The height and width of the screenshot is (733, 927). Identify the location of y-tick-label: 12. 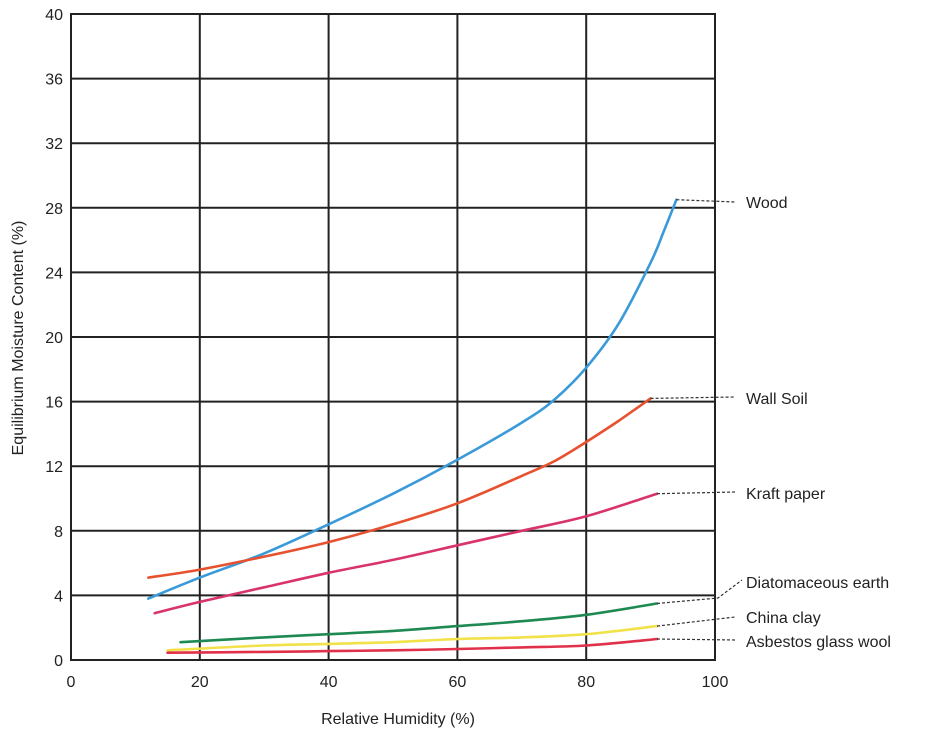
(54, 467).